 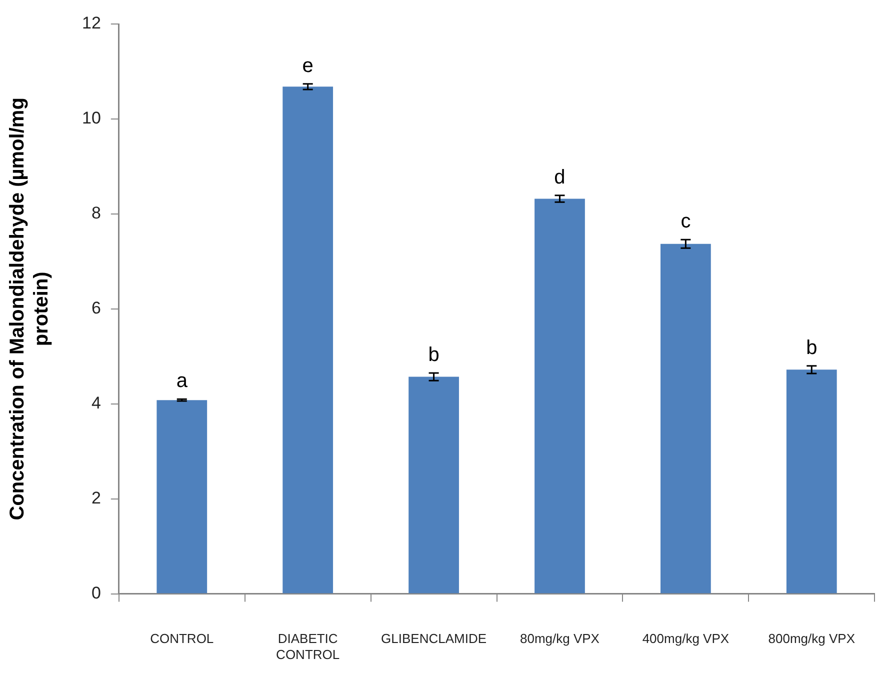 I want to click on annotation: a, so click(x=182, y=381).